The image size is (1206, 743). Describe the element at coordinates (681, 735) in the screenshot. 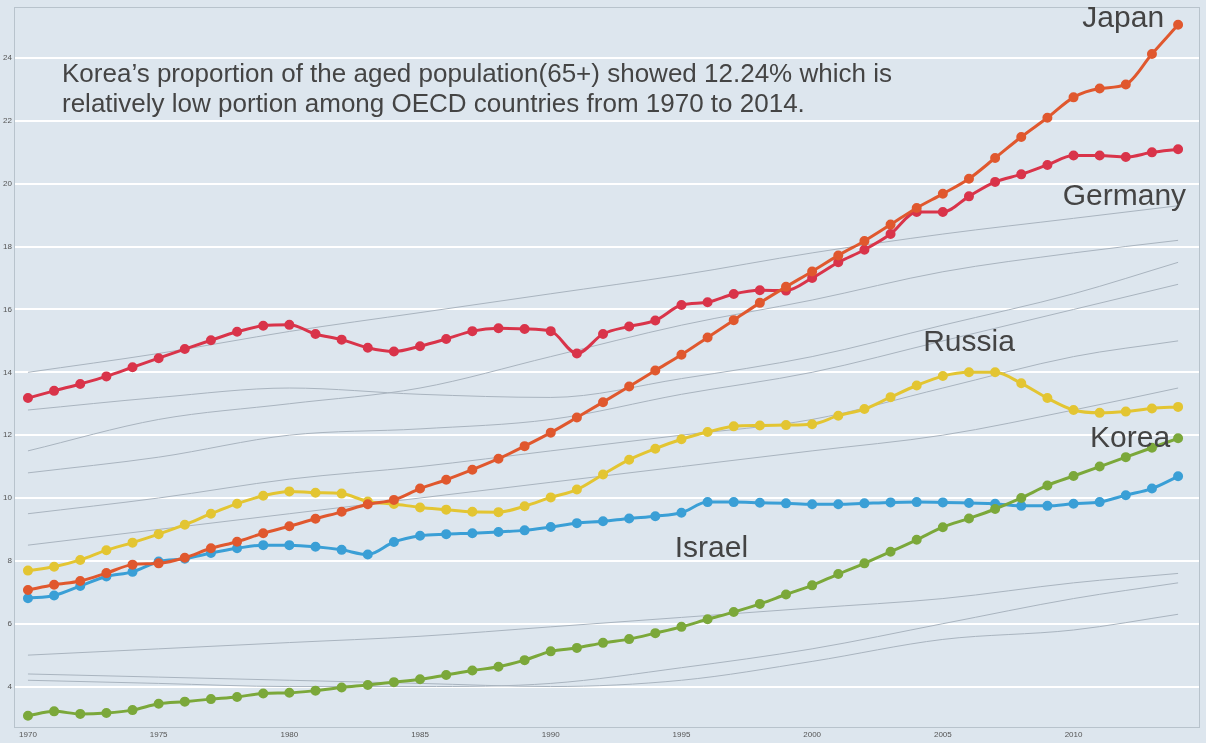

I see `x-tick-label: 1995` at that location.